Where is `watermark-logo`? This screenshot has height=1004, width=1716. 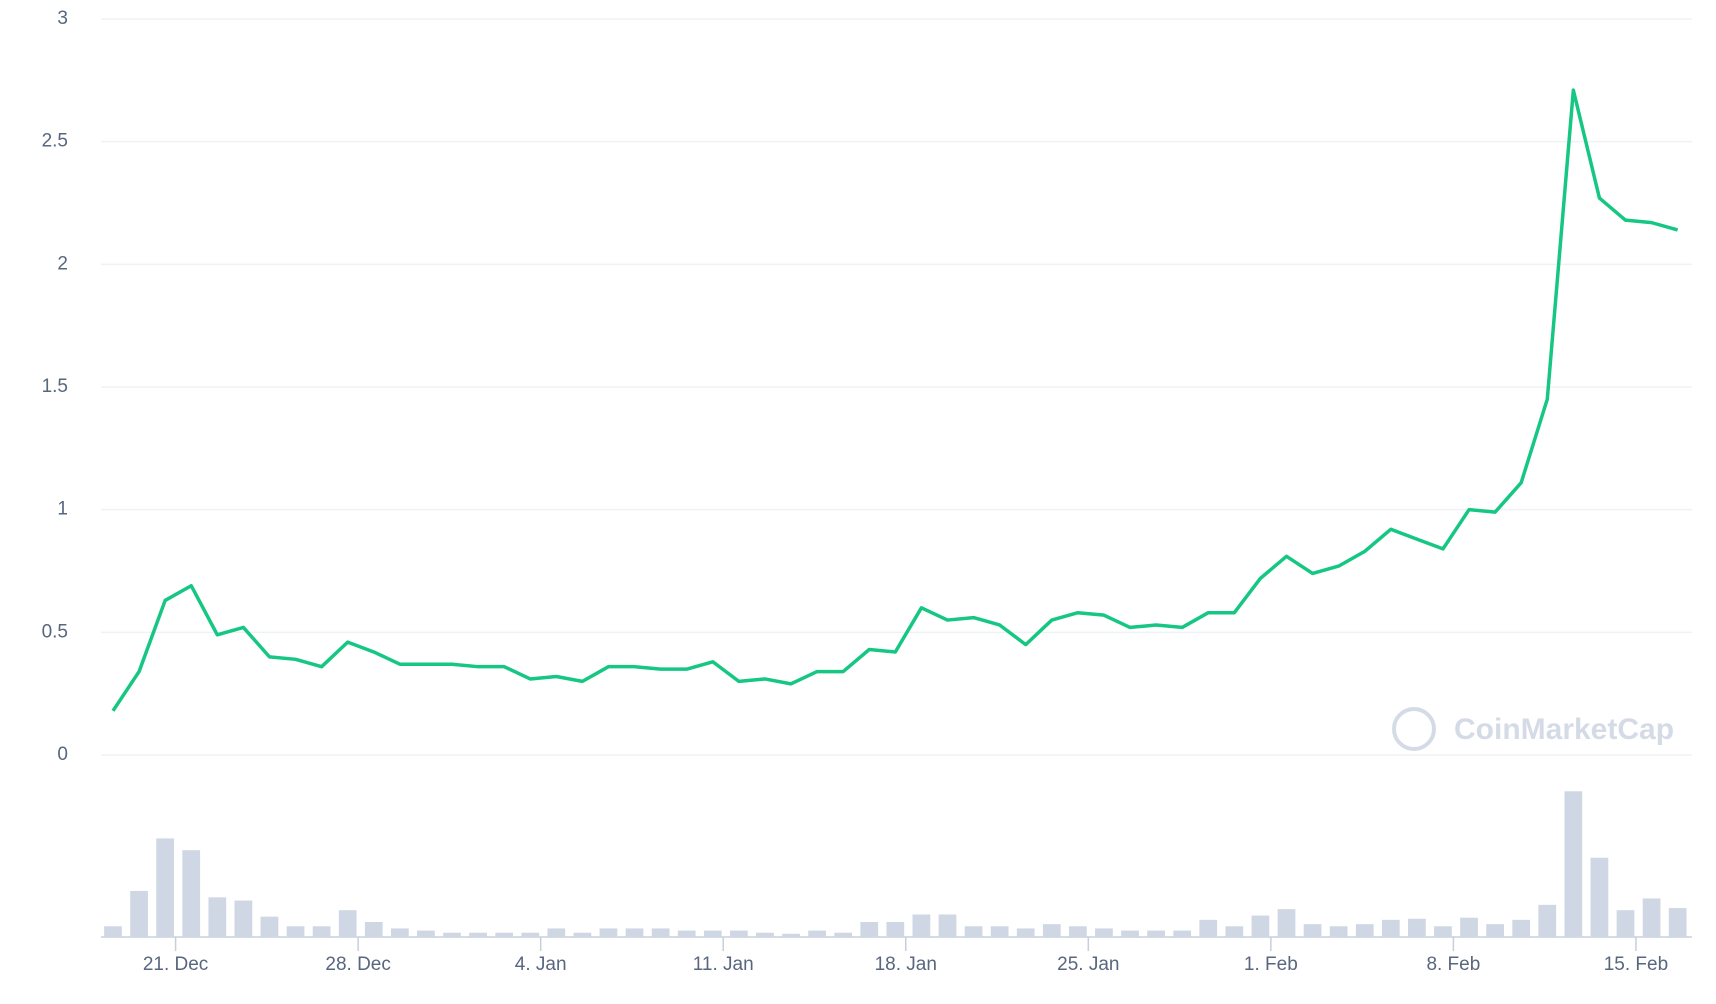
watermark-logo is located at coordinates (1414, 729).